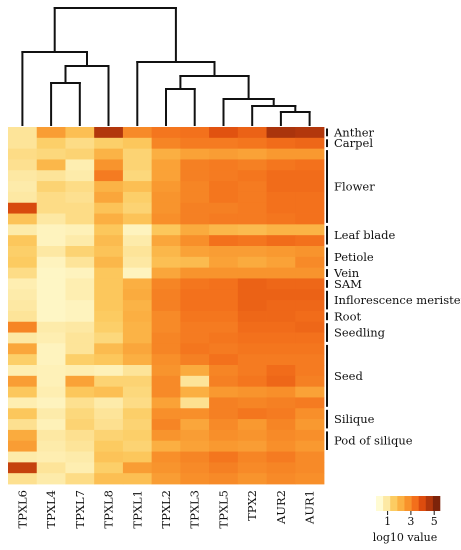 The height and width of the screenshot is (550, 461). I want to click on gene-label: TPX2, so click(252, 505).